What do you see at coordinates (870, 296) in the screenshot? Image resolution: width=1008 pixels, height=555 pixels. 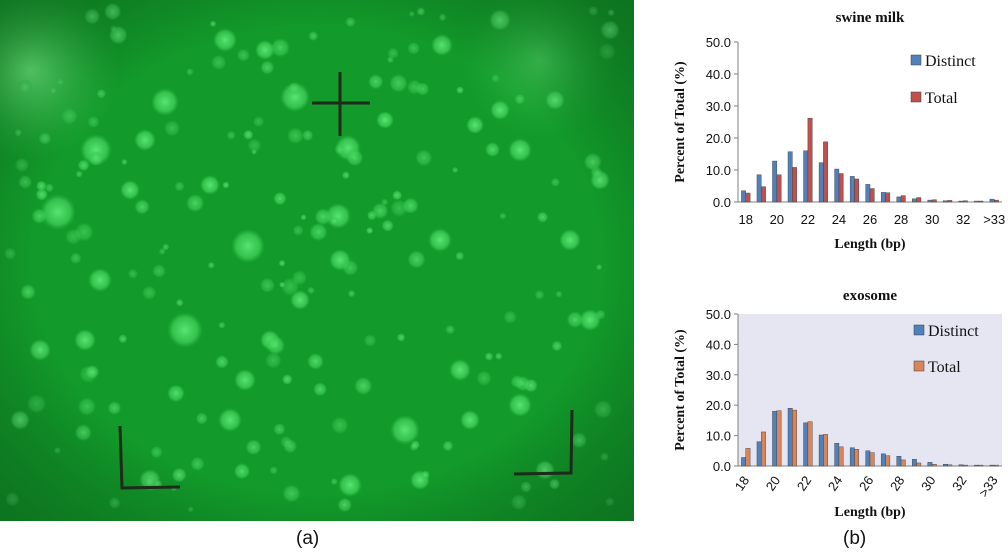 I see `chart-title: exosome` at bounding box center [870, 296].